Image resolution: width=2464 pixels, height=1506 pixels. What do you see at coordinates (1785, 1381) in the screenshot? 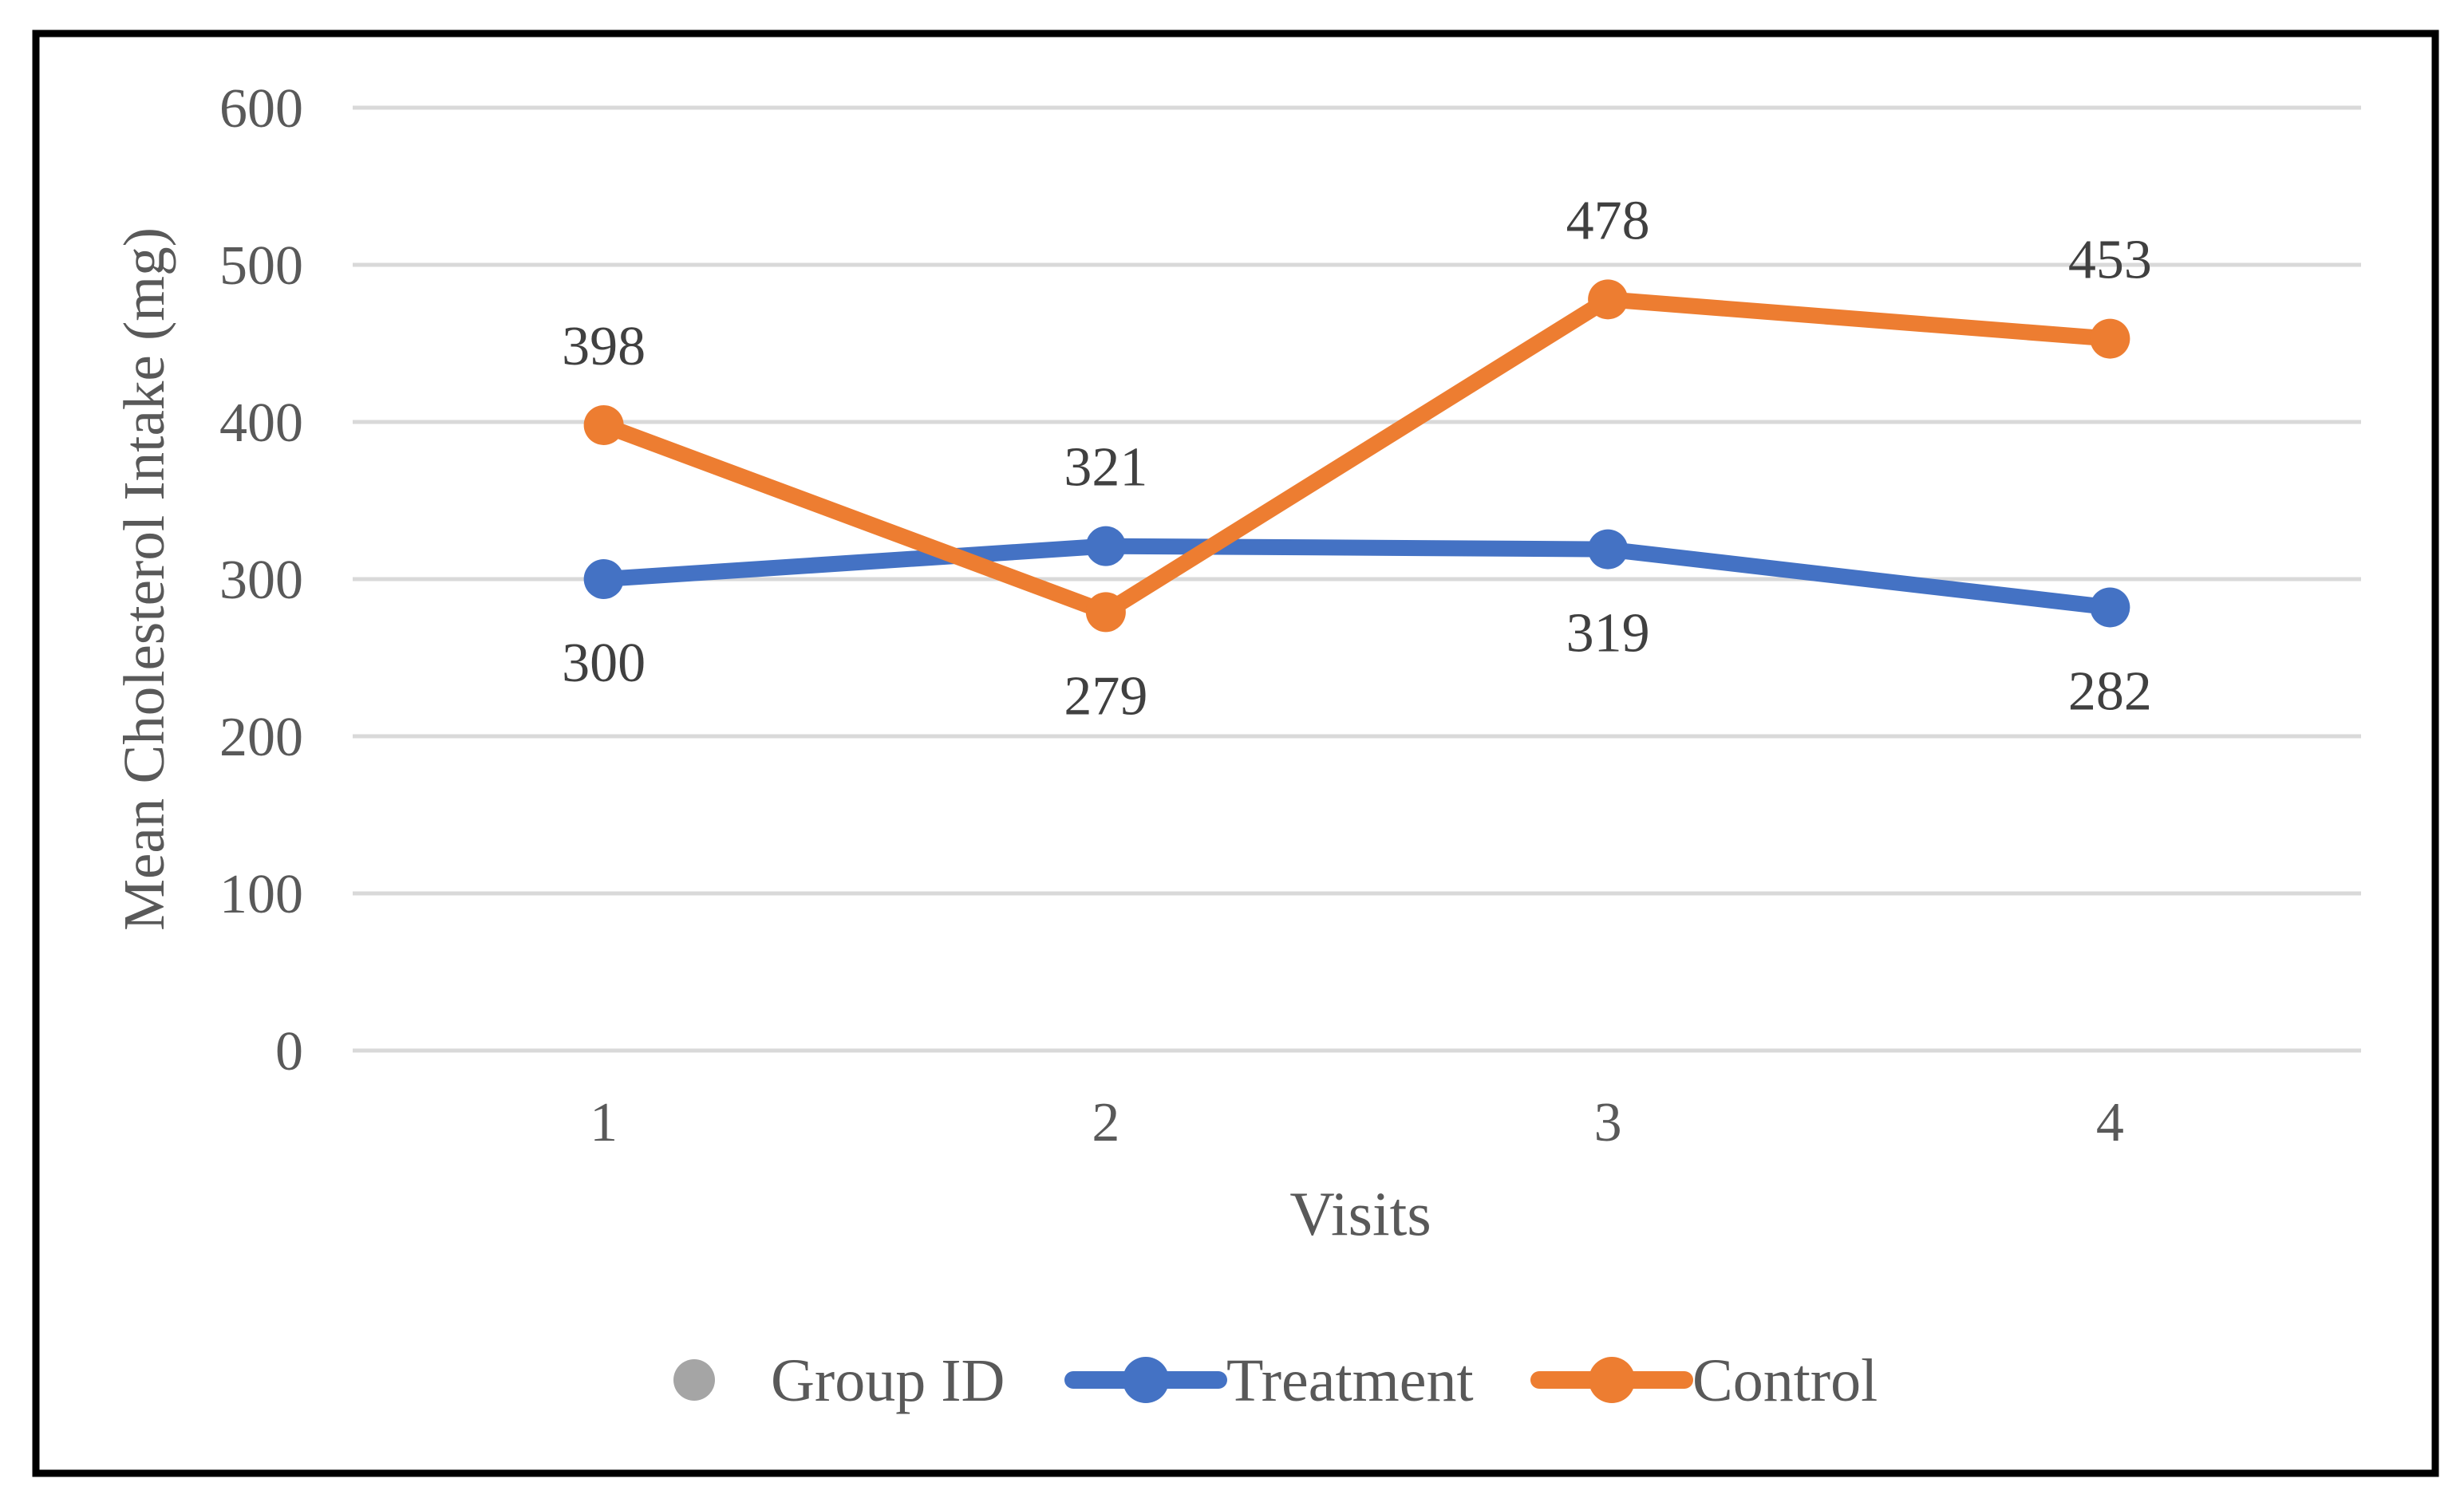
I see `legend-label-control: Control` at bounding box center [1785, 1381].